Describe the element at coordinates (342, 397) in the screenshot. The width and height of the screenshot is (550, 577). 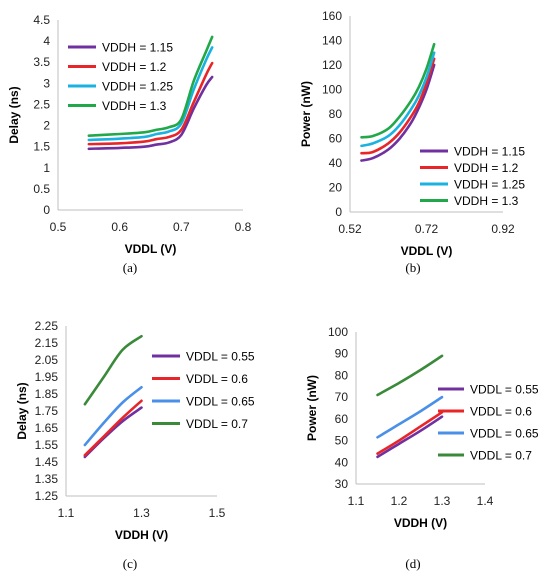
I see `y-tick-label: 70` at that location.